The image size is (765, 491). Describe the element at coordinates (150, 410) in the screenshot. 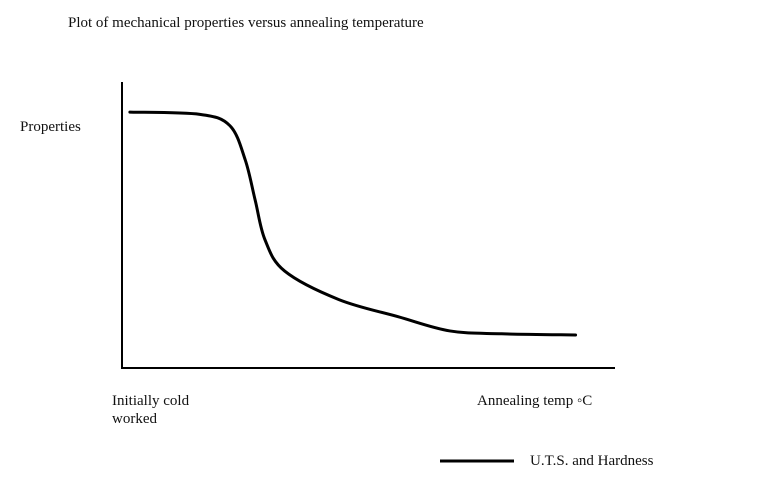

I see `x-start-label: Initially cold worked` at that location.